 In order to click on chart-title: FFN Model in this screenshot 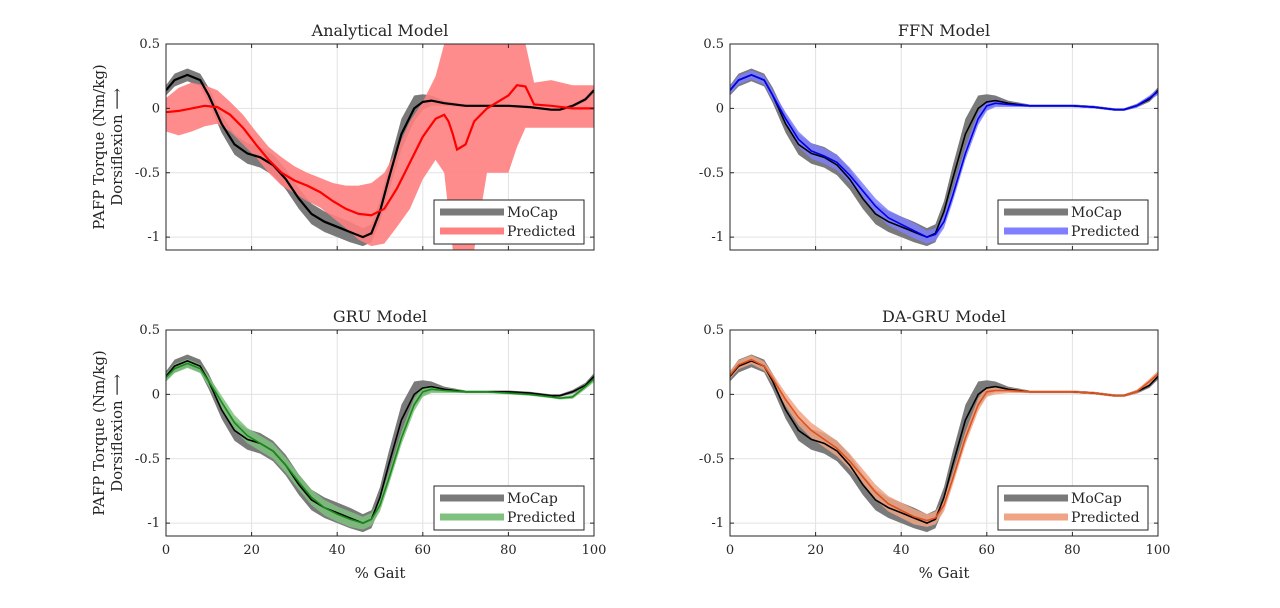, I will do `click(944, 30)`.